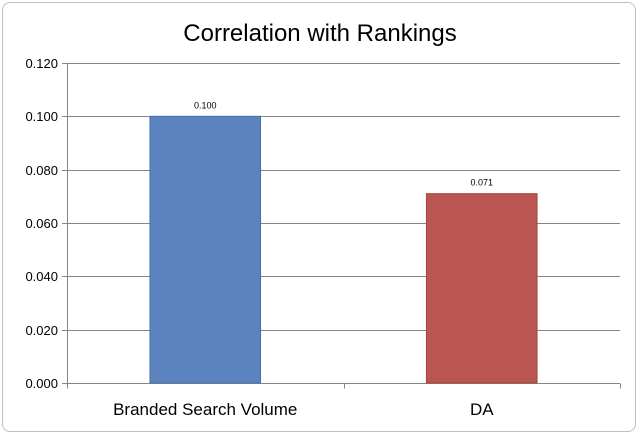 Image resolution: width=640 pixels, height=436 pixels. Describe the element at coordinates (41, 276) in the screenshot. I see `y-tick-label: 0.040` at that location.